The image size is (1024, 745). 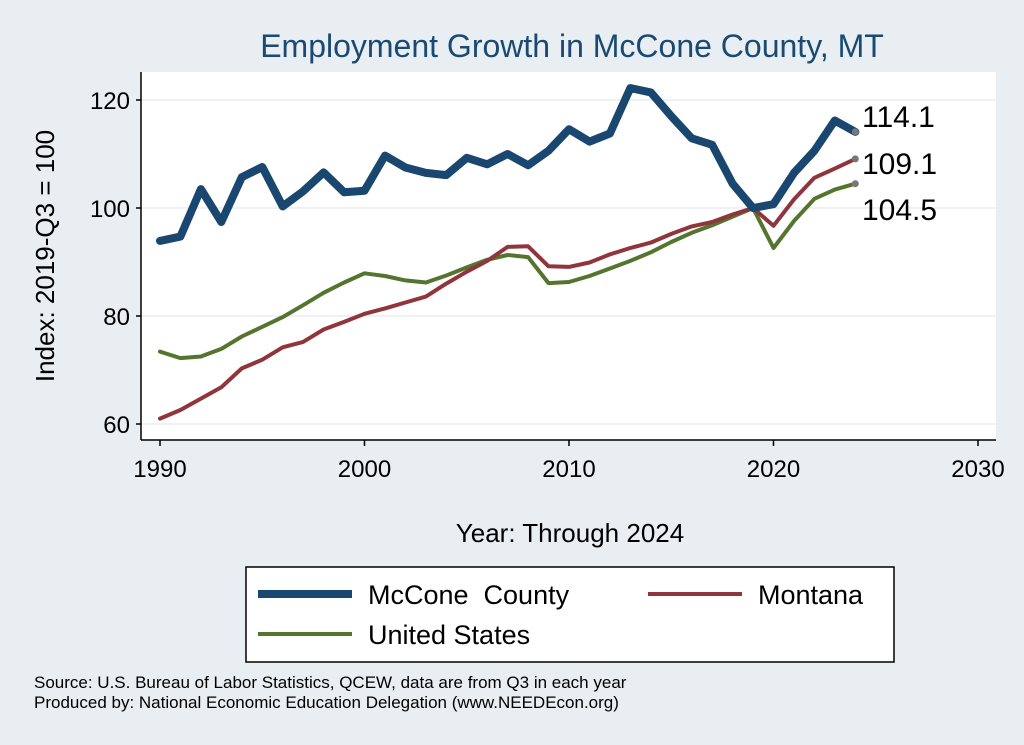 I want to click on x-tick-label-2030: 2030, so click(x=977, y=469).